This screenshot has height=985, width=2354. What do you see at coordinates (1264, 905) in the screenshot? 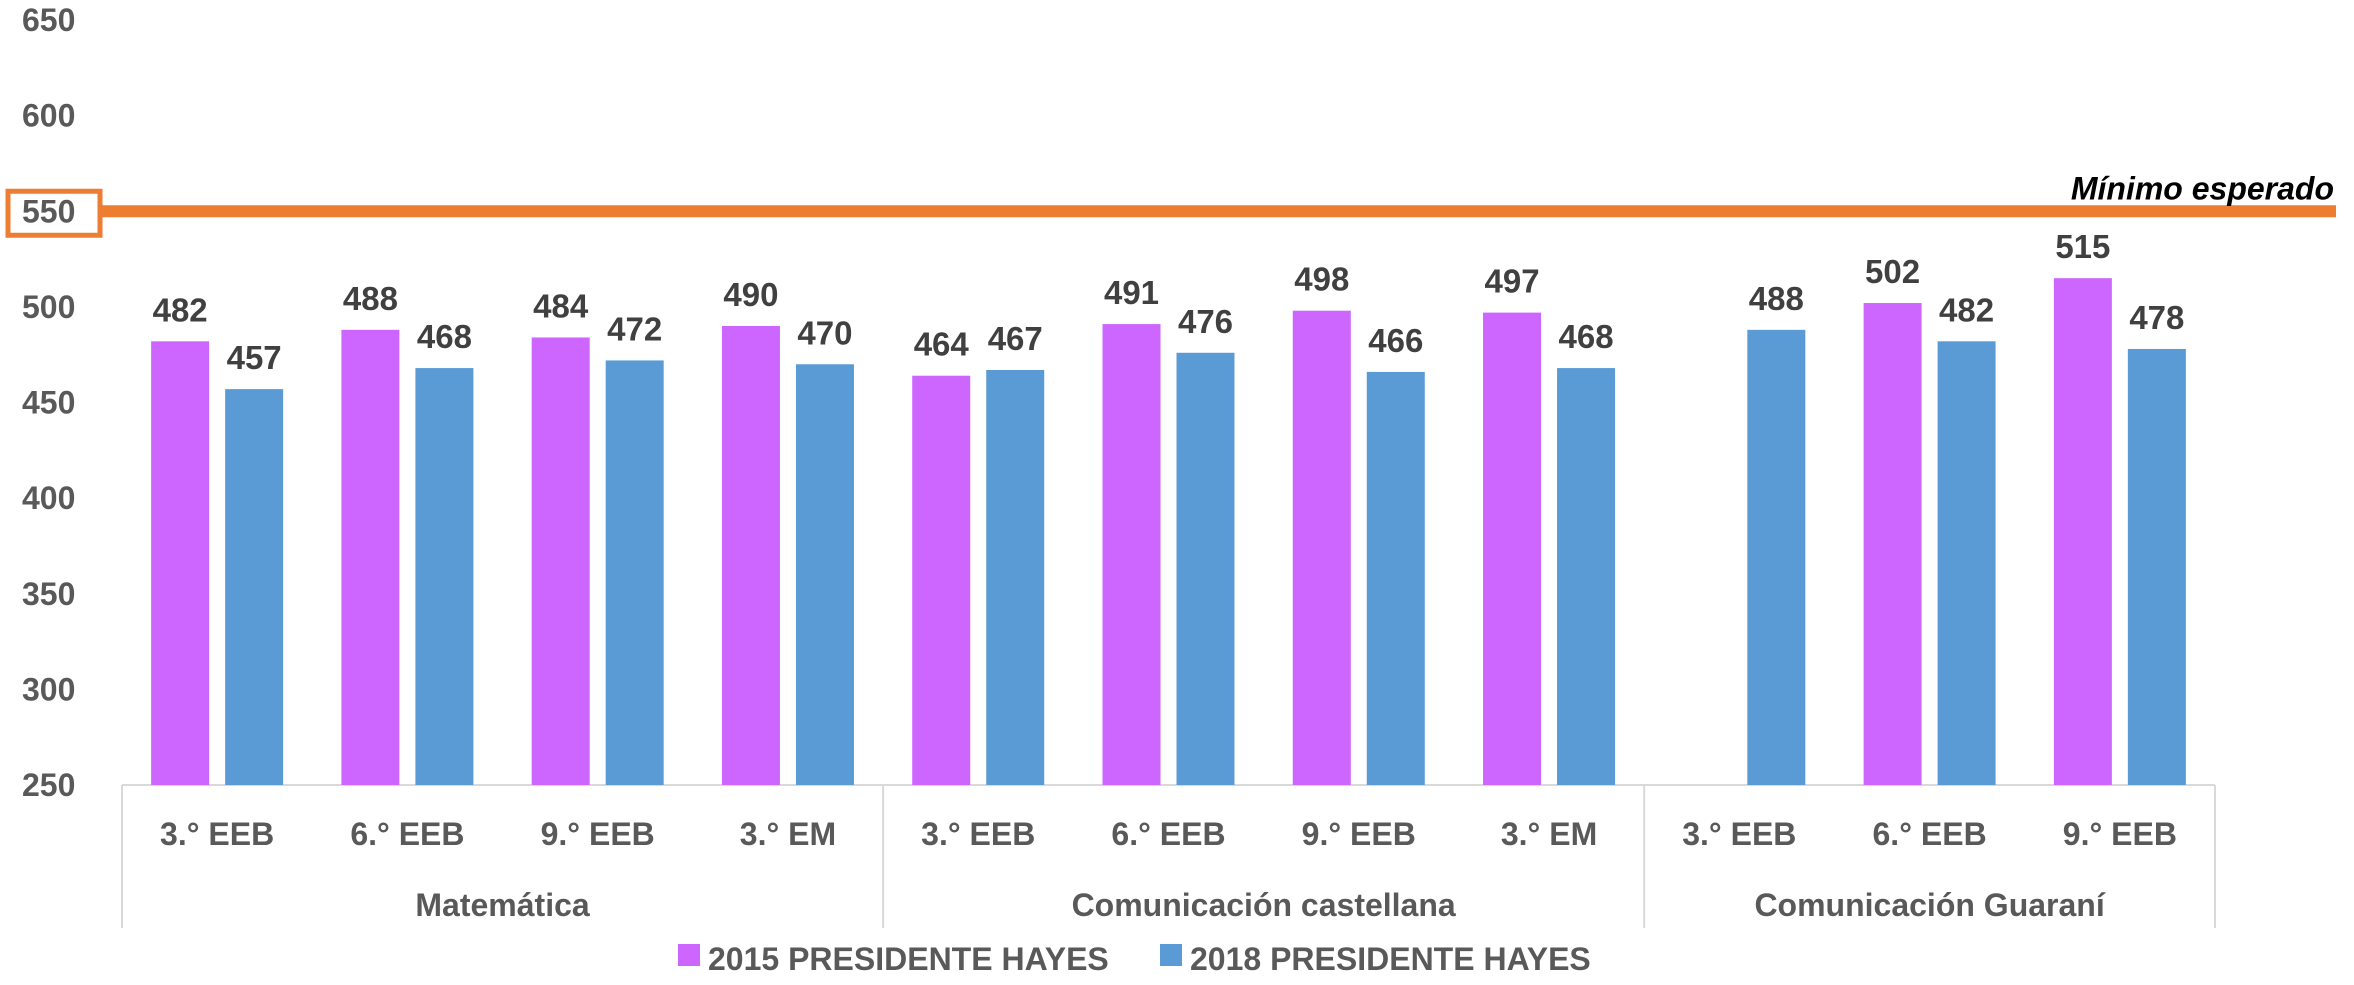
I see `group-label: Comunicación castellana` at bounding box center [1264, 905].